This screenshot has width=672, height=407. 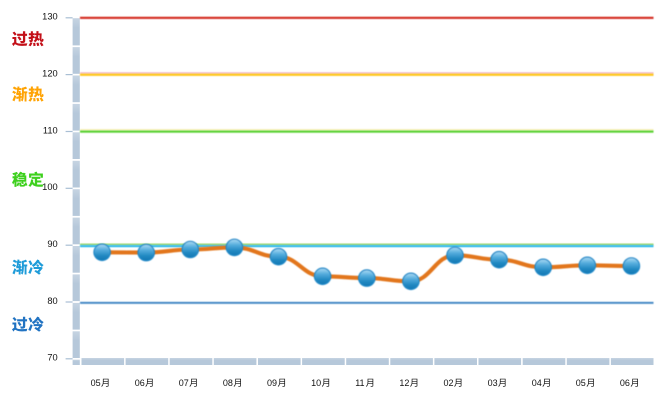 What do you see at coordinates (228, 383) in the screenshot?
I see `svg-text: 08` at bounding box center [228, 383].